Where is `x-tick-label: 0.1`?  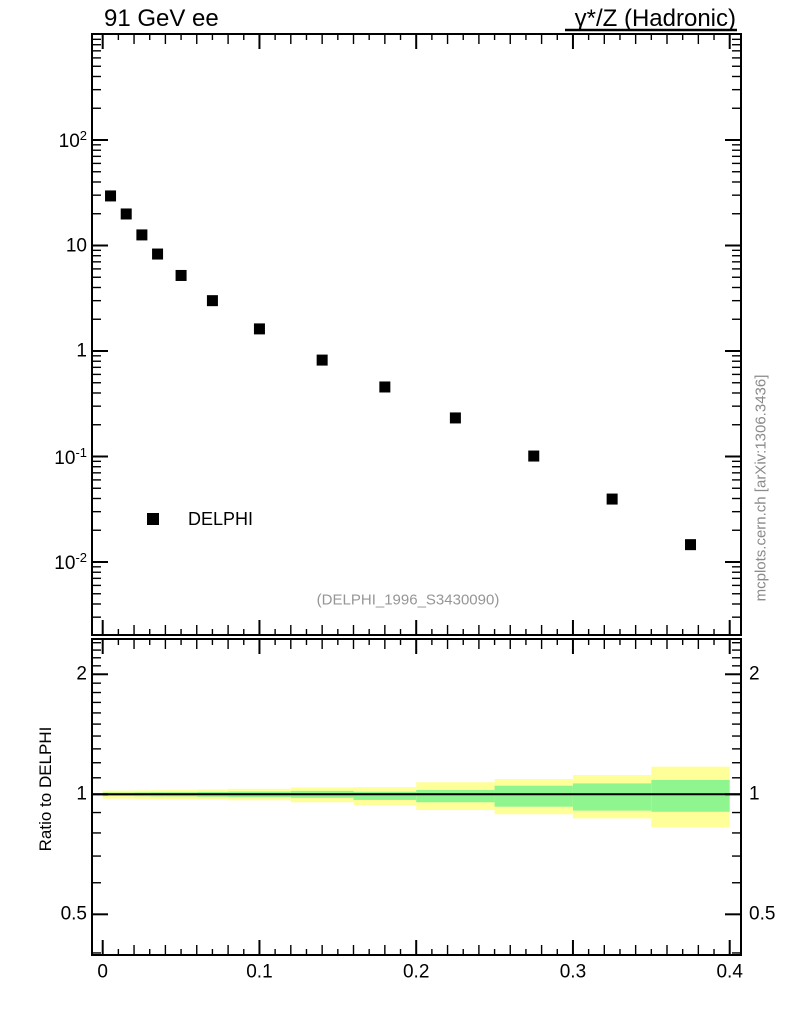
x-tick-label: 0.1 is located at coordinates (259, 972).